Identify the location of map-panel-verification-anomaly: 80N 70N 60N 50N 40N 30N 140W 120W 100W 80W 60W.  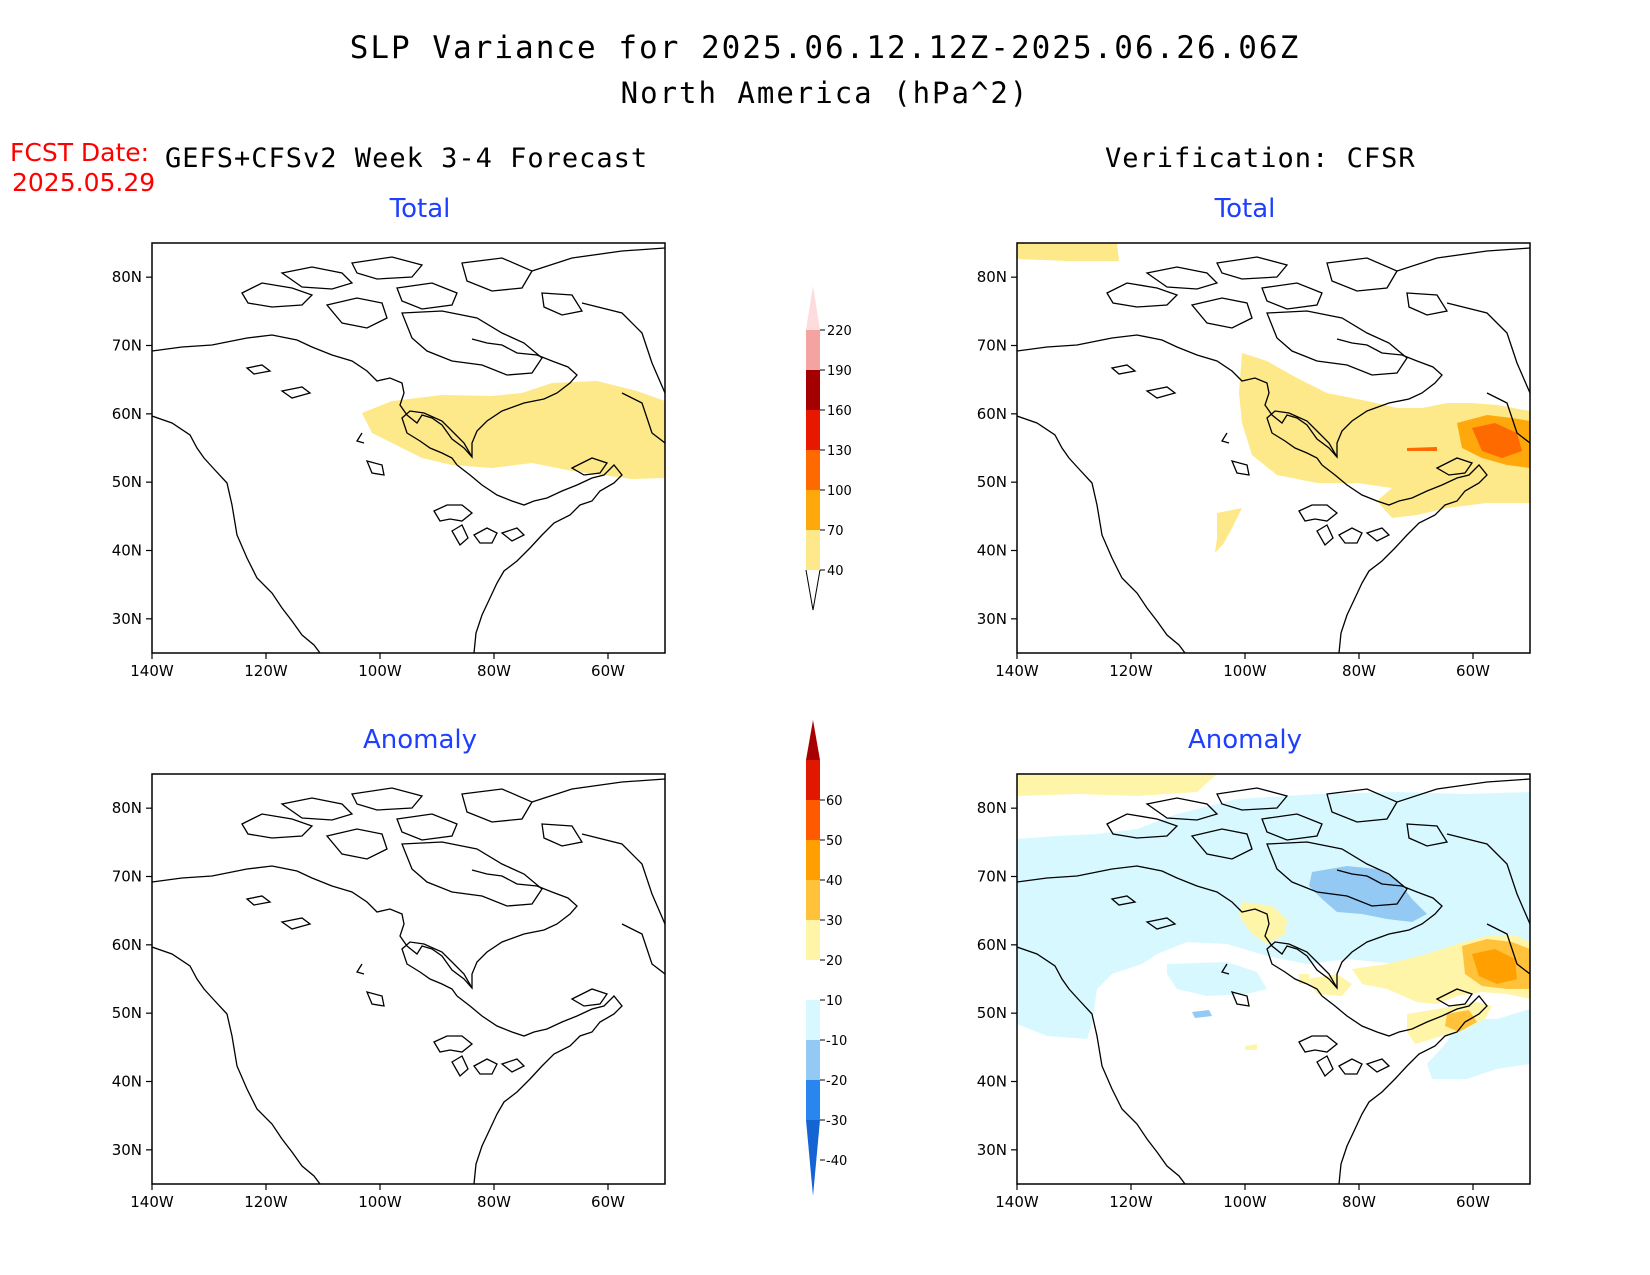
(1254, 992).